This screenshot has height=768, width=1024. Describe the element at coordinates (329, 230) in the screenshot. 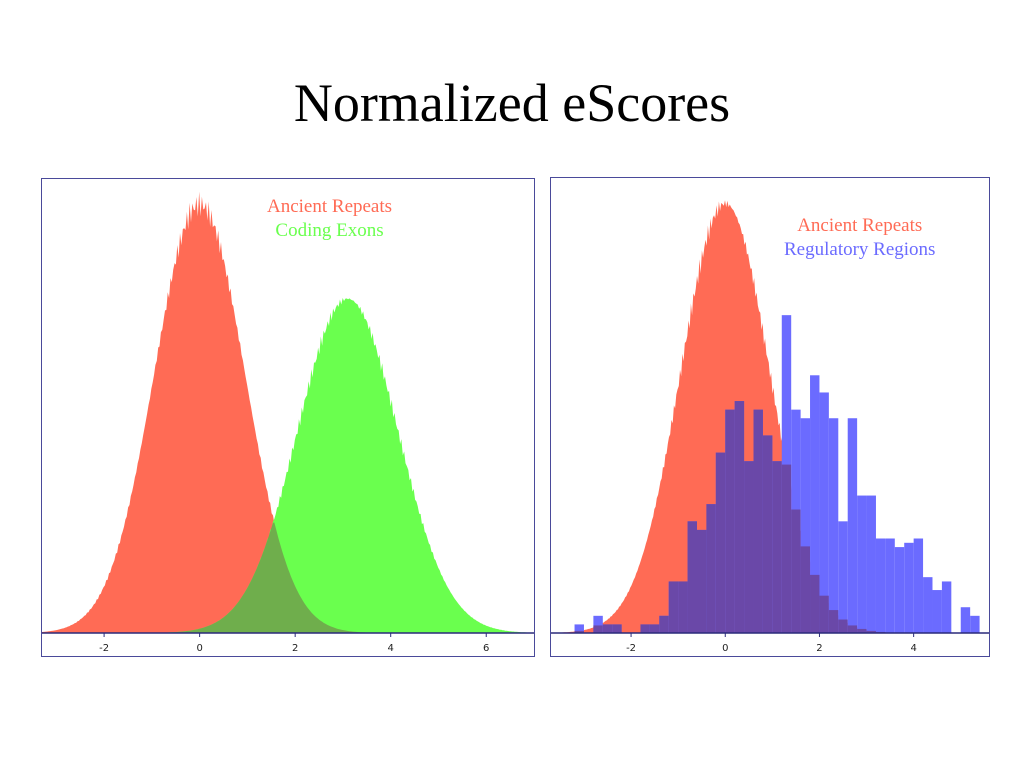

I see `legend-entry-coding-exons: Coding Exons` at that location.